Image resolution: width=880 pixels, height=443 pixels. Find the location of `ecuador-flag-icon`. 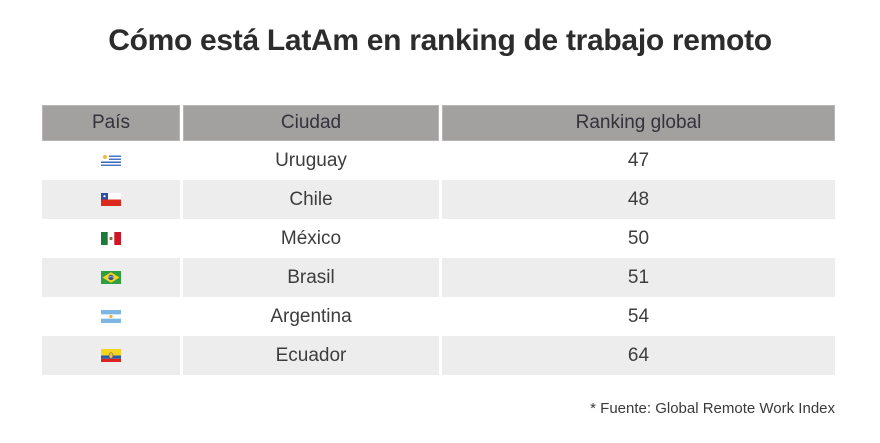

ecuador-flag-icon is located at coordinates (111, 355).